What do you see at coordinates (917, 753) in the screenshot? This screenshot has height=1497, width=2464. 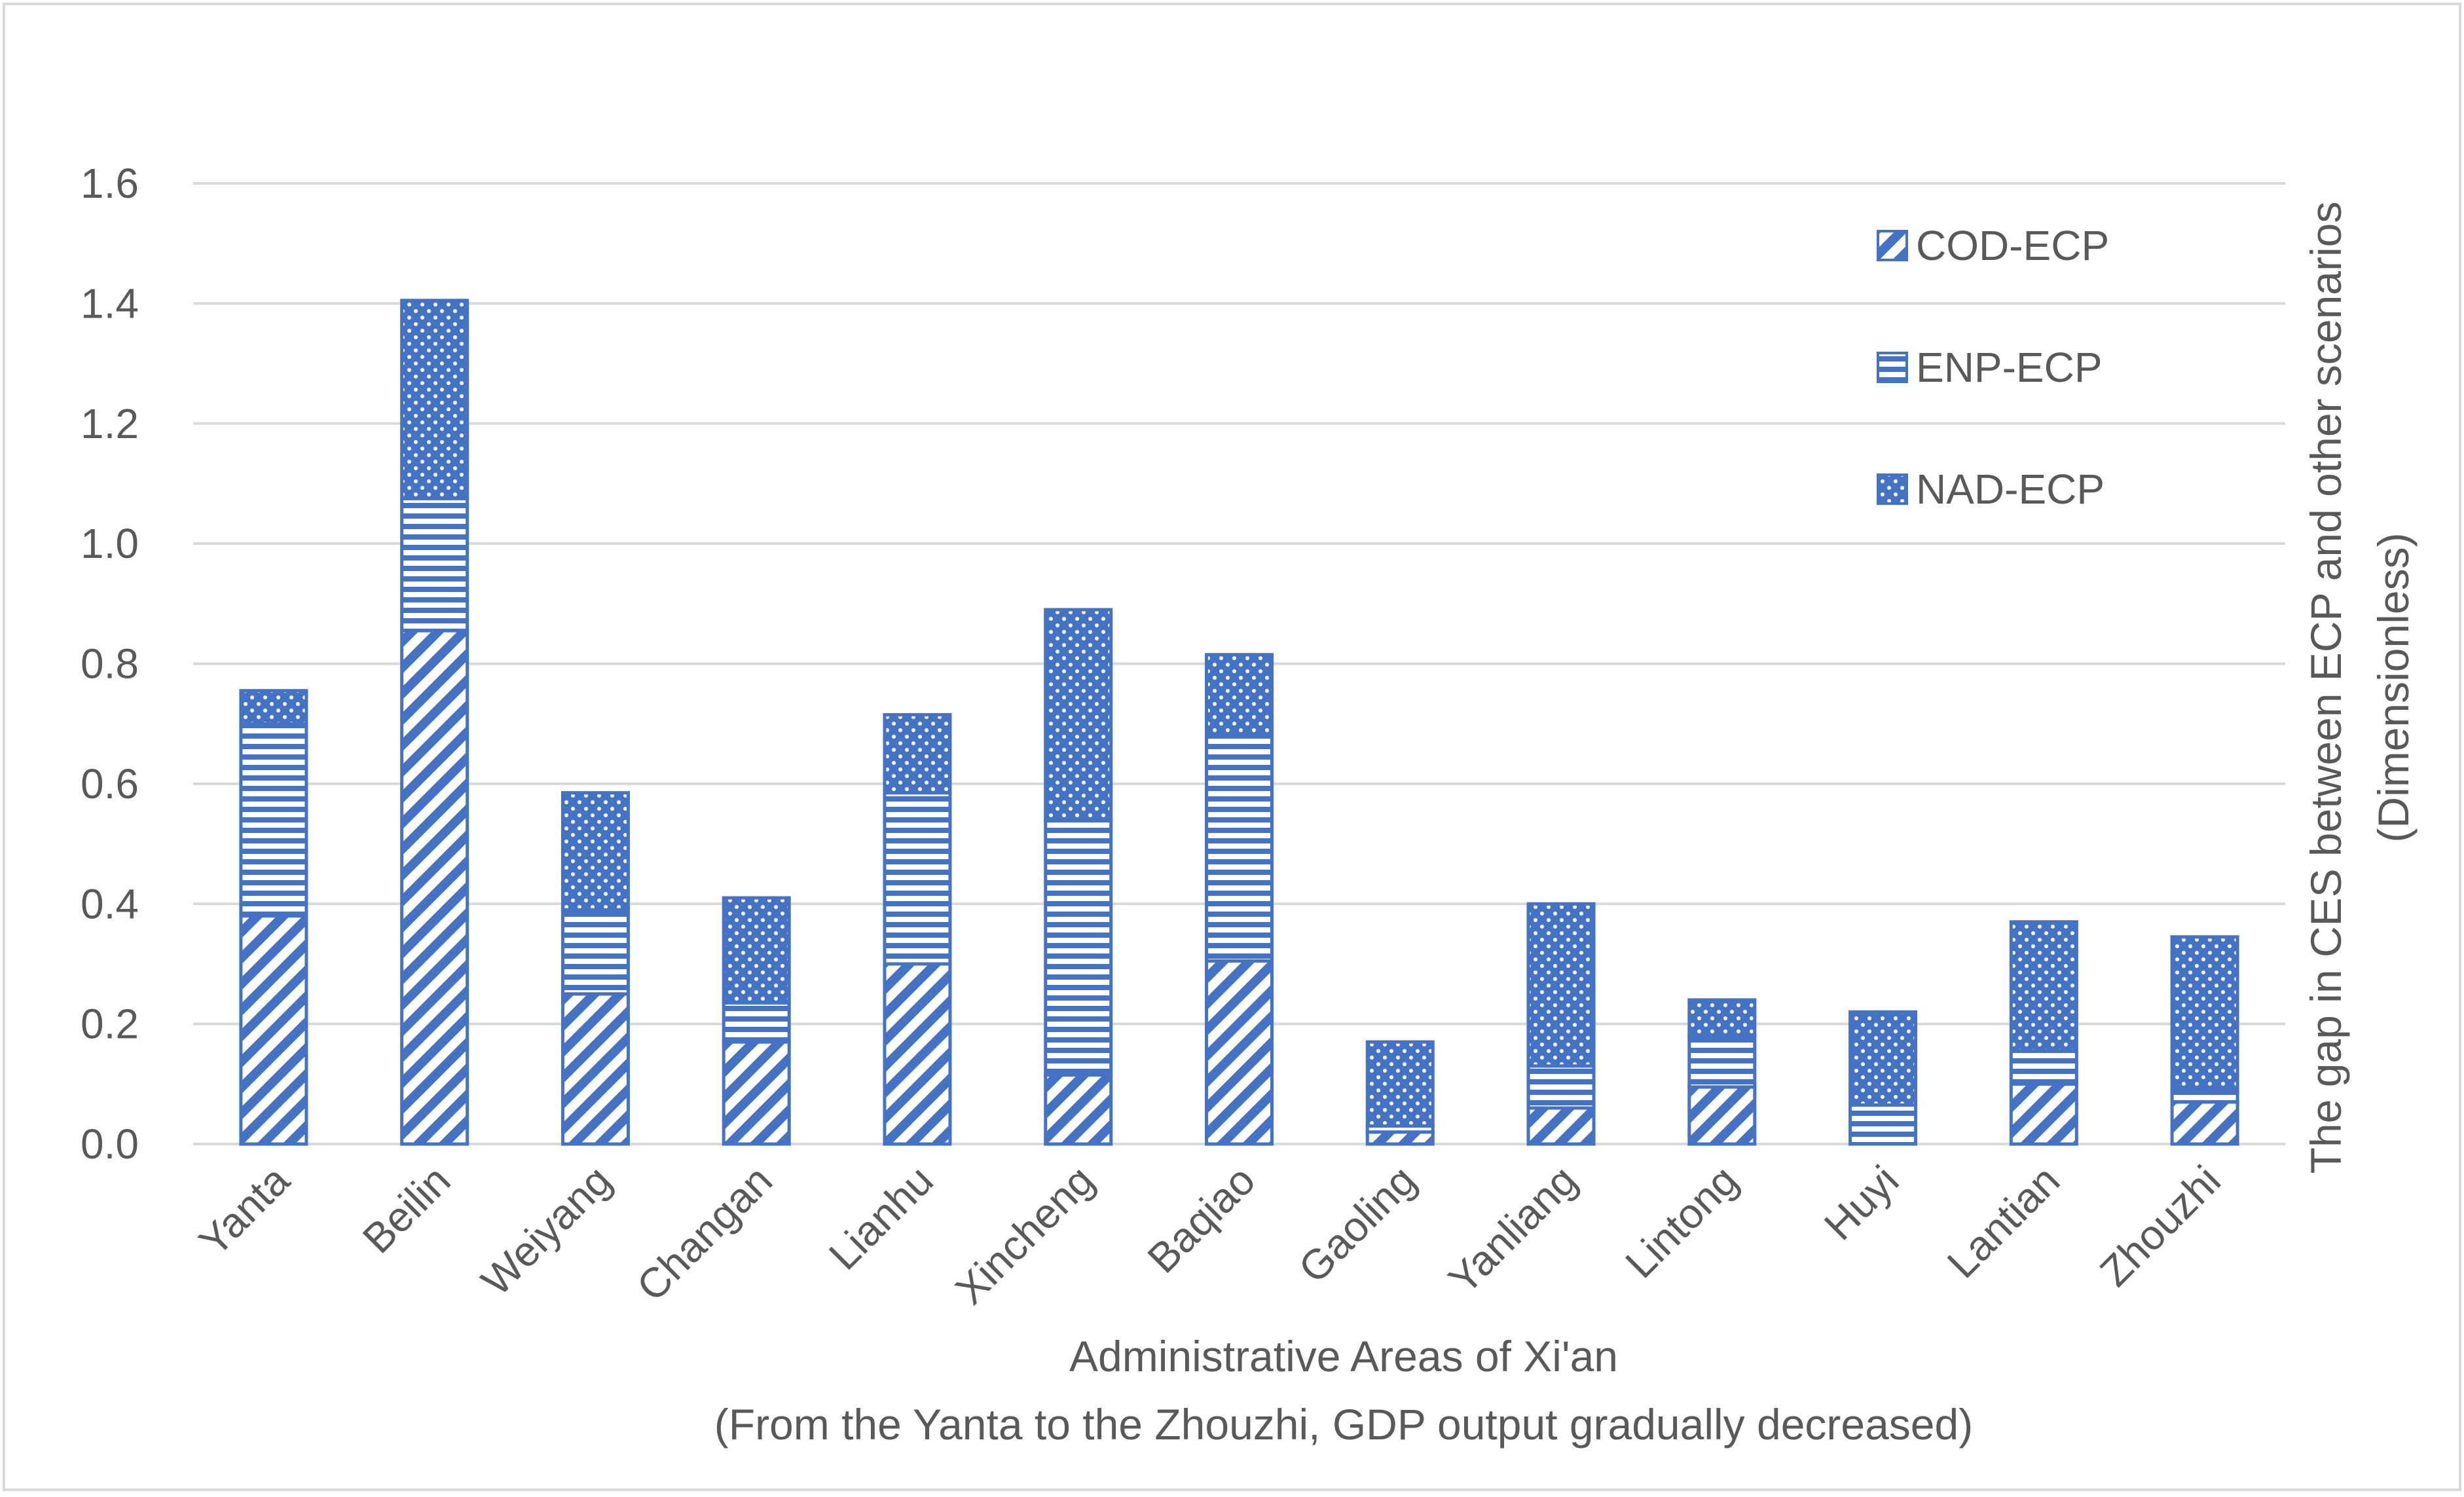 I see `bar-segment-nad-ecp-lianhu` at bounding box center [917, 753].